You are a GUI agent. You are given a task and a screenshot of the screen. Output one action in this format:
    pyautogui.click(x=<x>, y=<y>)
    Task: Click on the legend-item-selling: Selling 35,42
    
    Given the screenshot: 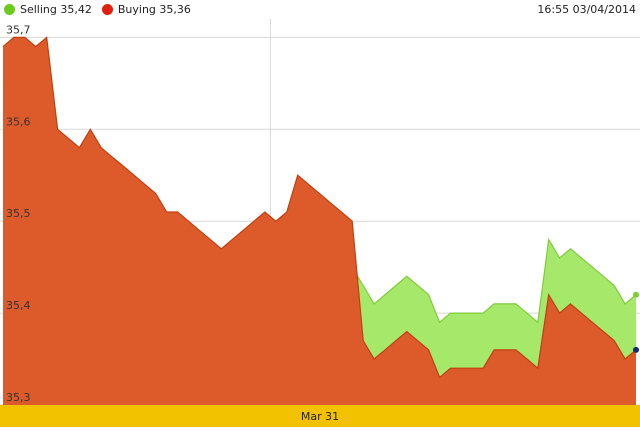 What is the action you would take?
    pyautogui.click(x=48, y=9)
    